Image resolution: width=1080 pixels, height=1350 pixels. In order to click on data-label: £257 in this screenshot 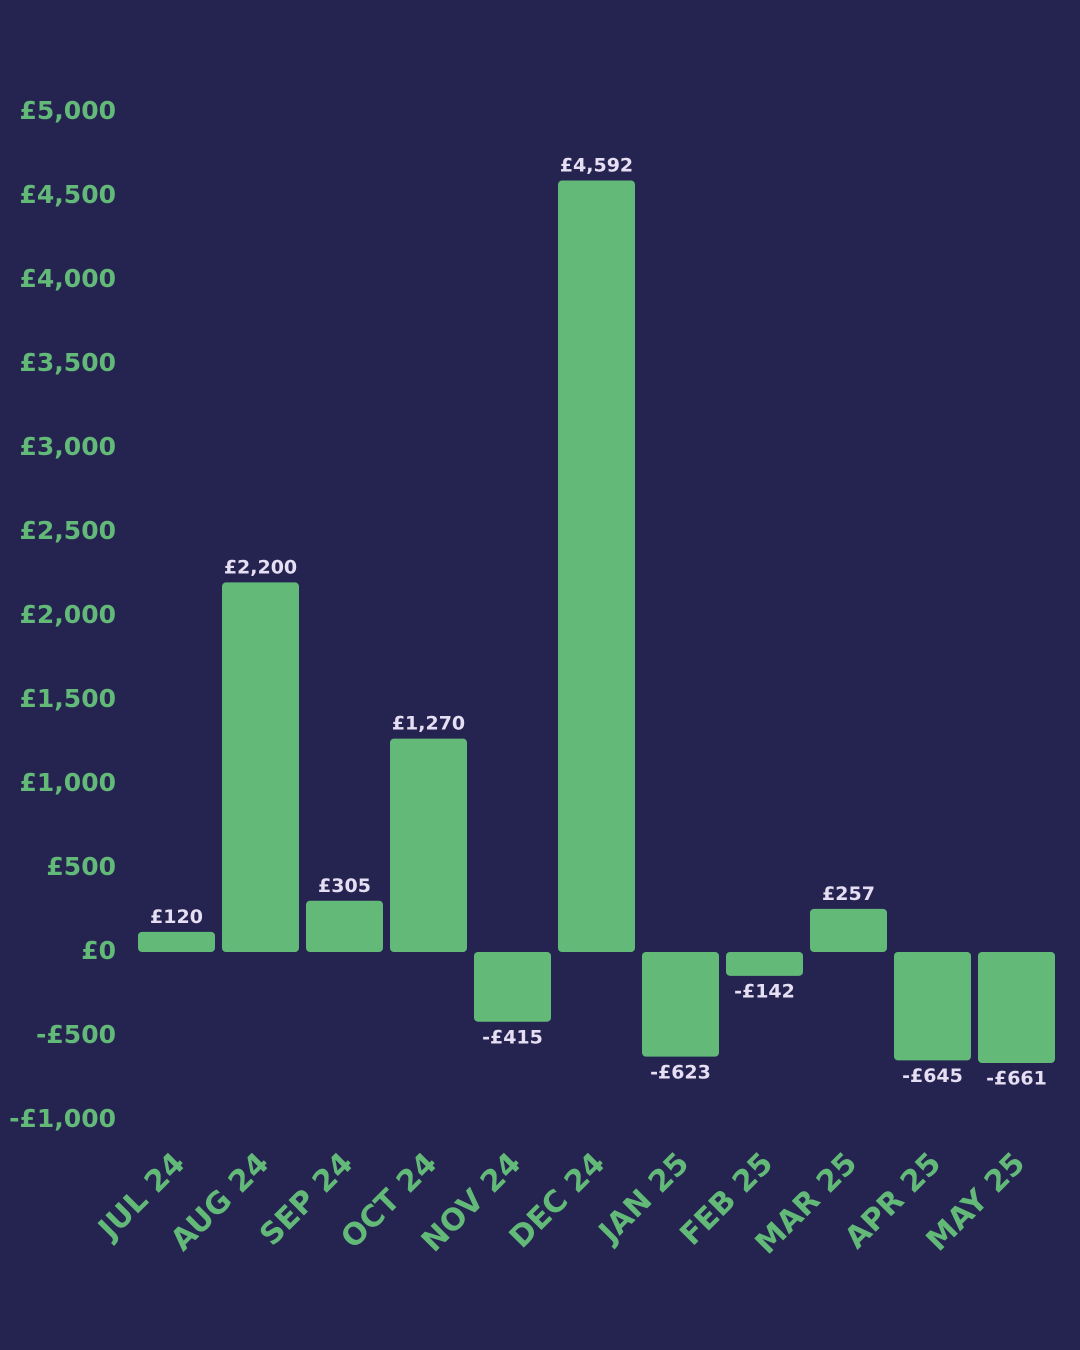, I will do `click(848, 894)`.